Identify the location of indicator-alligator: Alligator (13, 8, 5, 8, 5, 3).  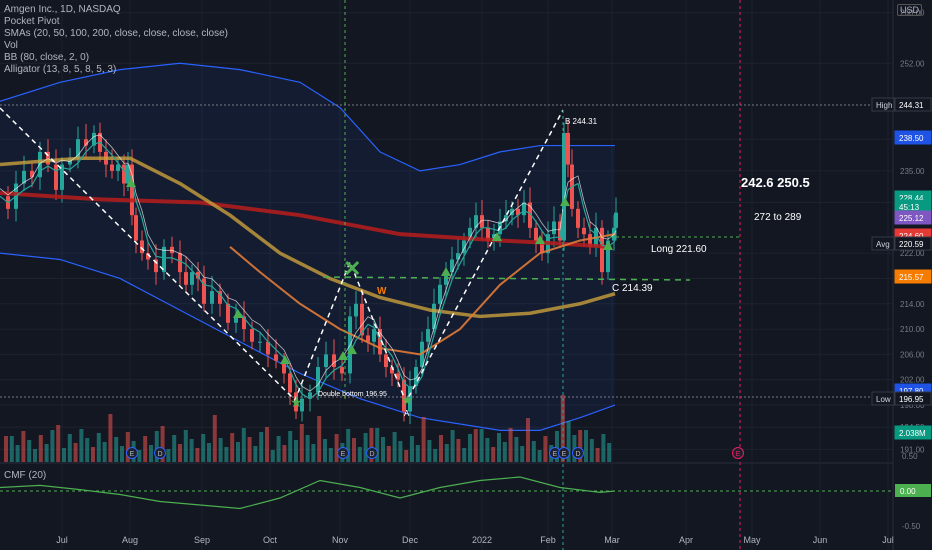
(60, 69).